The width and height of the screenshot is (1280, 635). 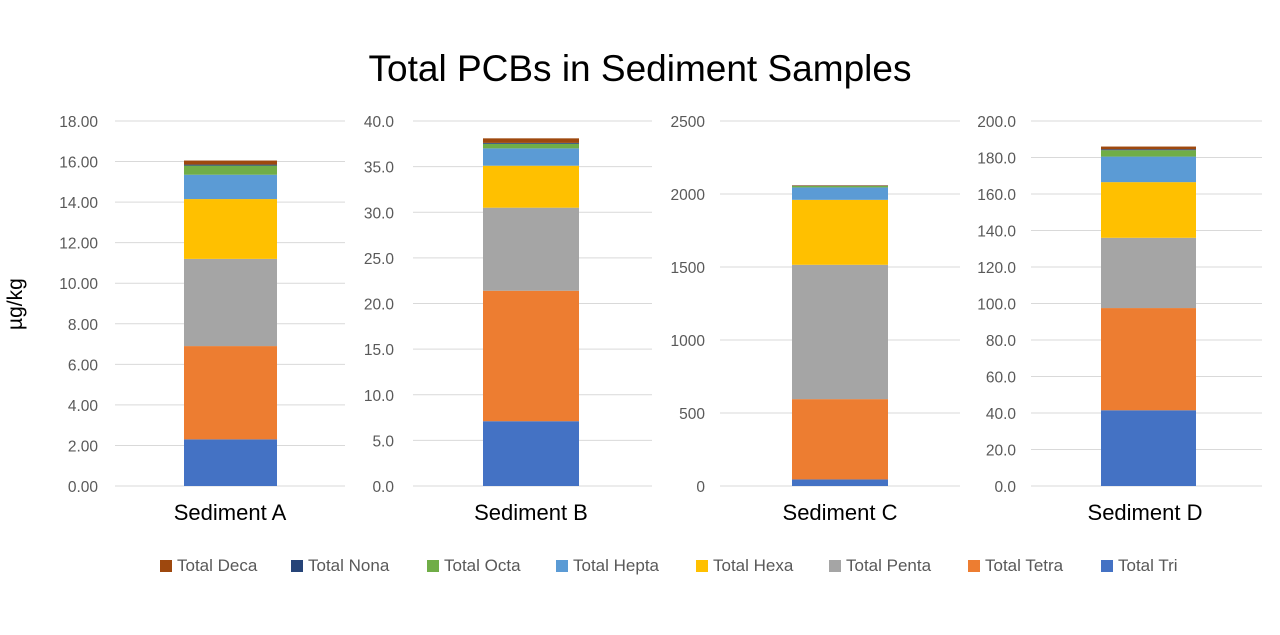 I want to click on legend-label: Total Deca, so click(x=217, y=565).